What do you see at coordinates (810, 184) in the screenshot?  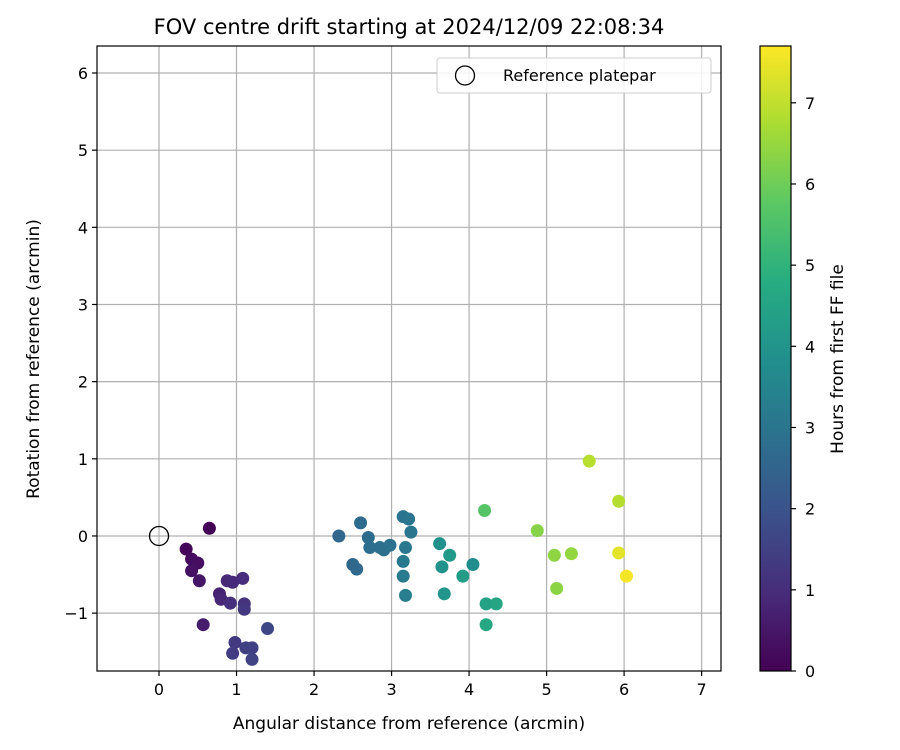 I see `colorbar-tick-label: 6` at bounding box center [810, 184].